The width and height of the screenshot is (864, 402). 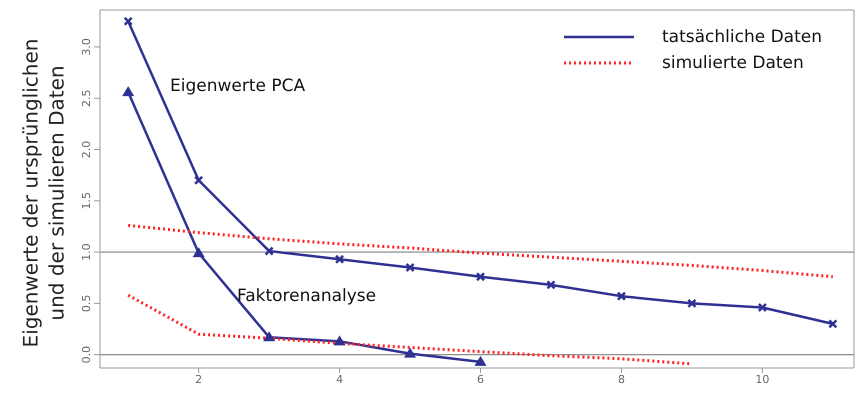 What do you see at coordinates (306, 296) in the screenshot?
I see `annotation: Faktorenanalyse` at bounding box center [306, 296].